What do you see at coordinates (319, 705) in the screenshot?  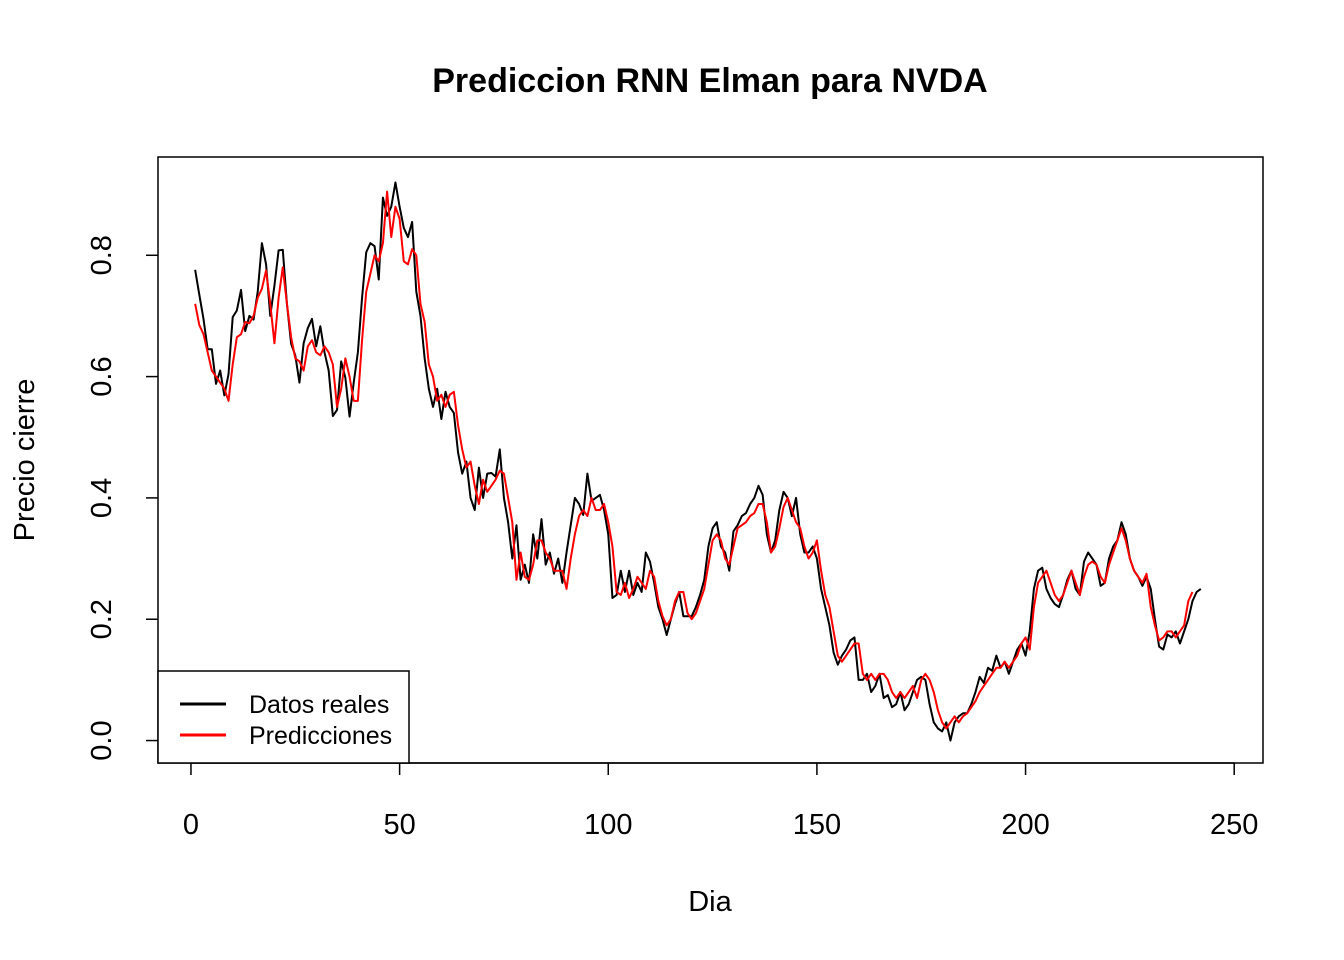 I see `legend-label-datos-reales: Datos reales` at bounding box center [319, 705].